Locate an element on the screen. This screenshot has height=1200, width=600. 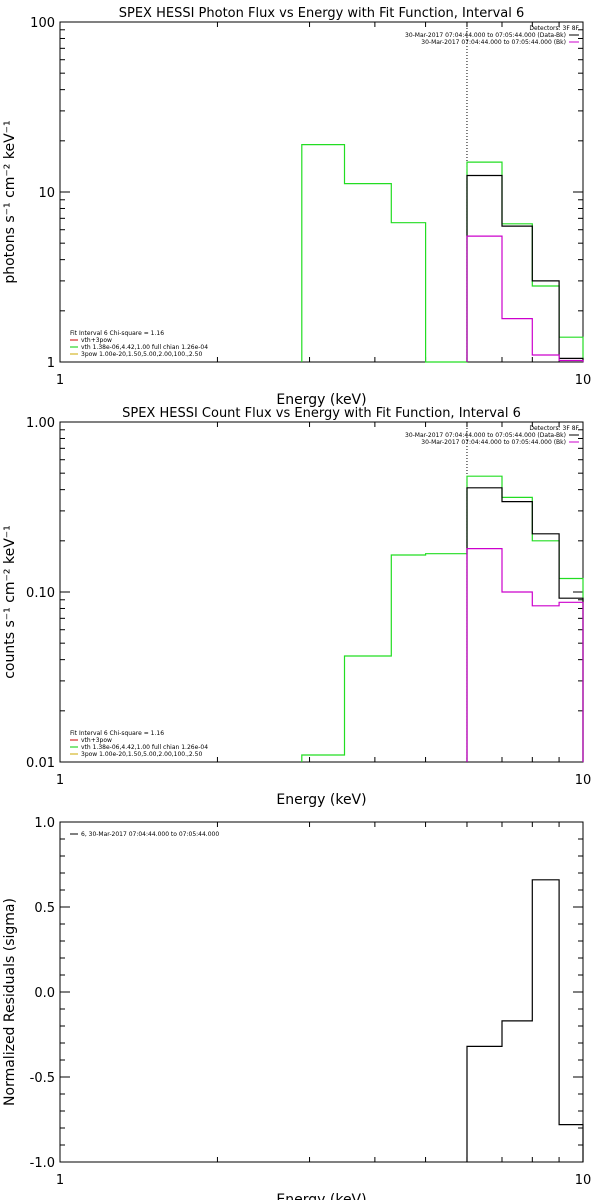
panel-1-ylabel: photons s⁻¹ cm⁻² keV⁻¹ is located at coordinates (10, 201).